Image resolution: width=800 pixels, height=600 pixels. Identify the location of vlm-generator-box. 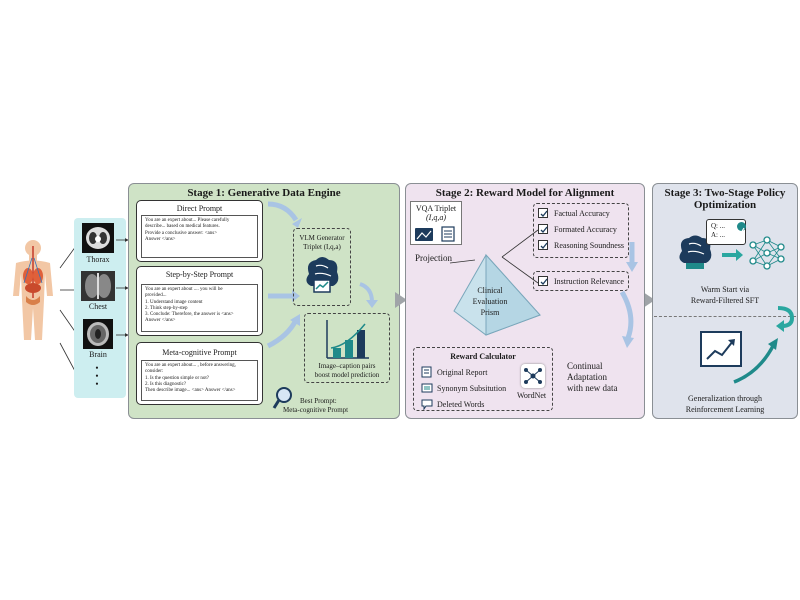
(322, 267).